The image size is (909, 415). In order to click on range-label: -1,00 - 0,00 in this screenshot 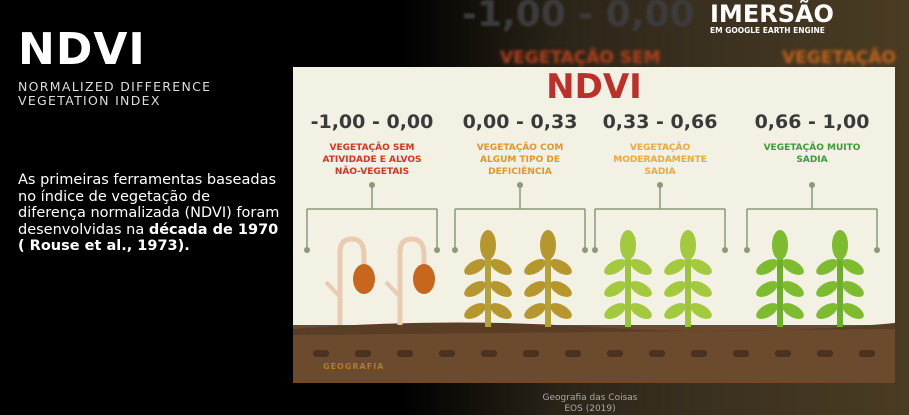, I will do `click(372, 122)`.